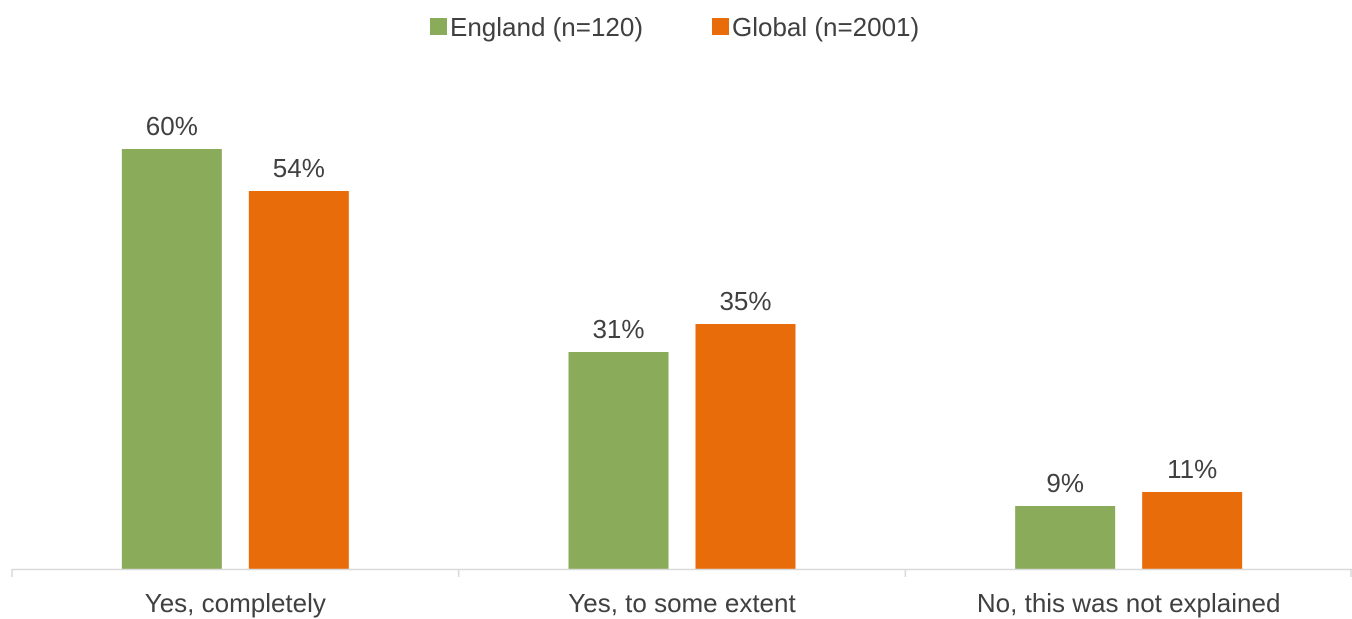  Describe the element at coordinates (1129, 603) in the screenshot. I see `category-label-2: No, this was not explained` at that location.